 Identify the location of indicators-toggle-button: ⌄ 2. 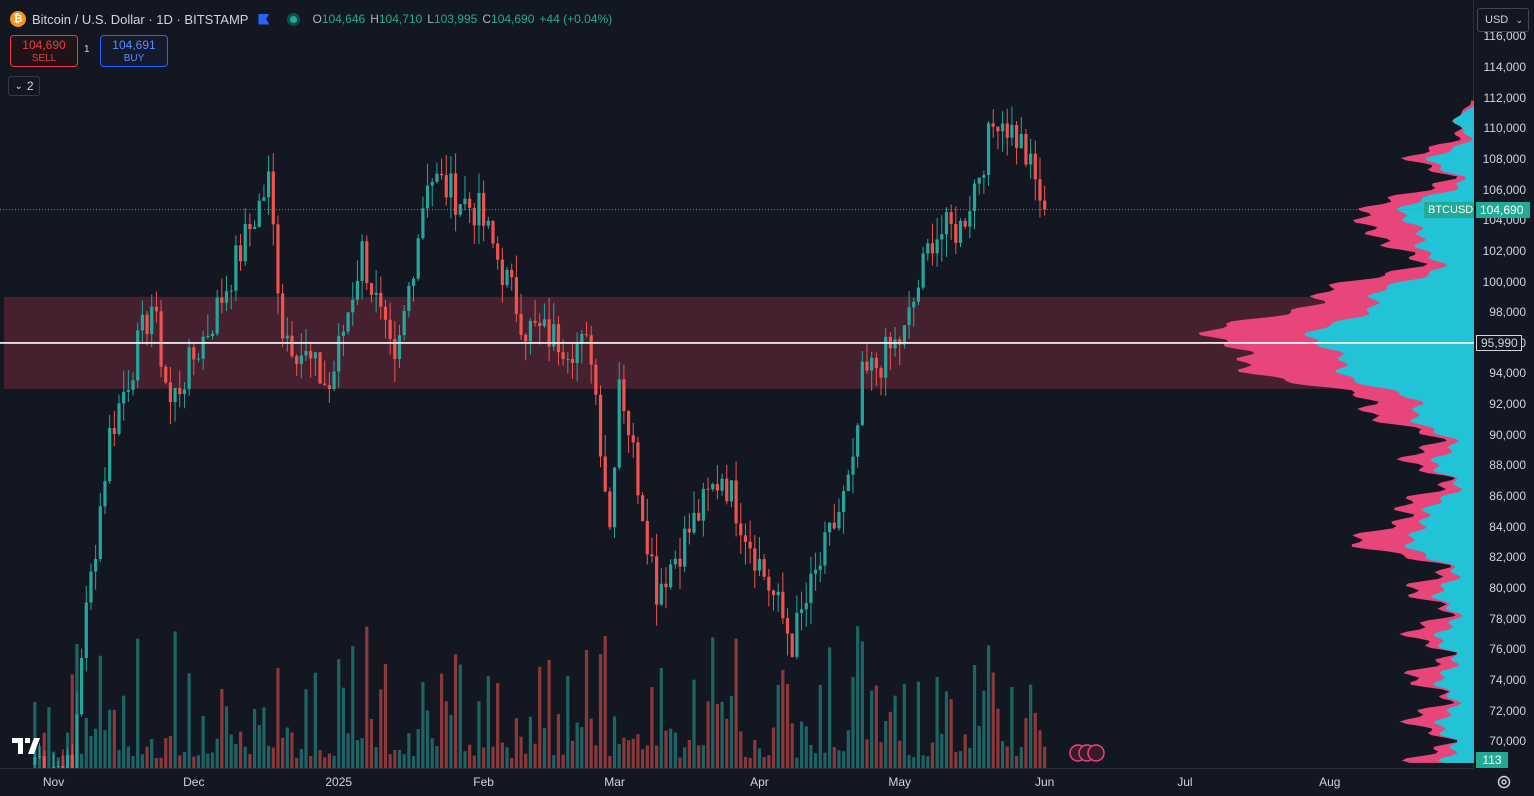
(24, 86).